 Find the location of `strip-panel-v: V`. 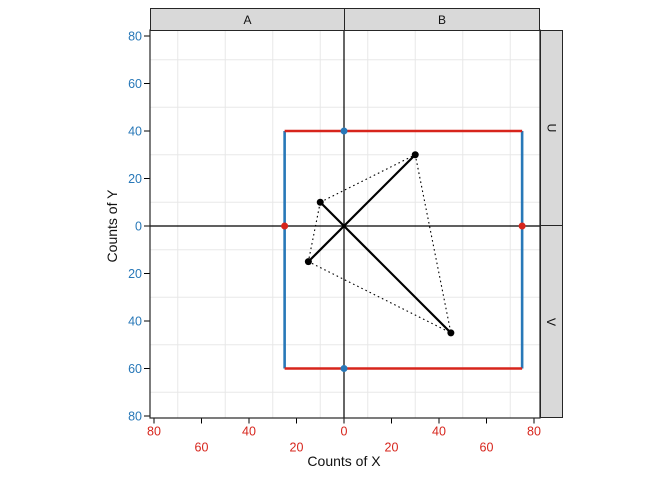

strip-panel-v: V is located at coordinates (551, 321).